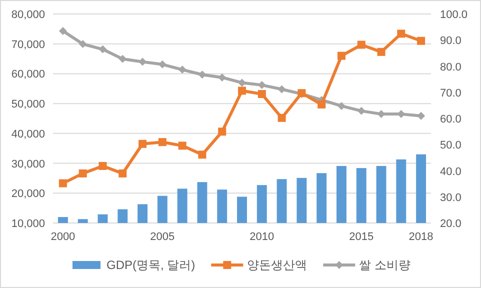 The width and height of the screenshot is (481, 288). What do you see at coordinates (151, 265) in the screenshot?
I see `legend-label: GDP(명목, 달러)` at bounding box center [151, 265].